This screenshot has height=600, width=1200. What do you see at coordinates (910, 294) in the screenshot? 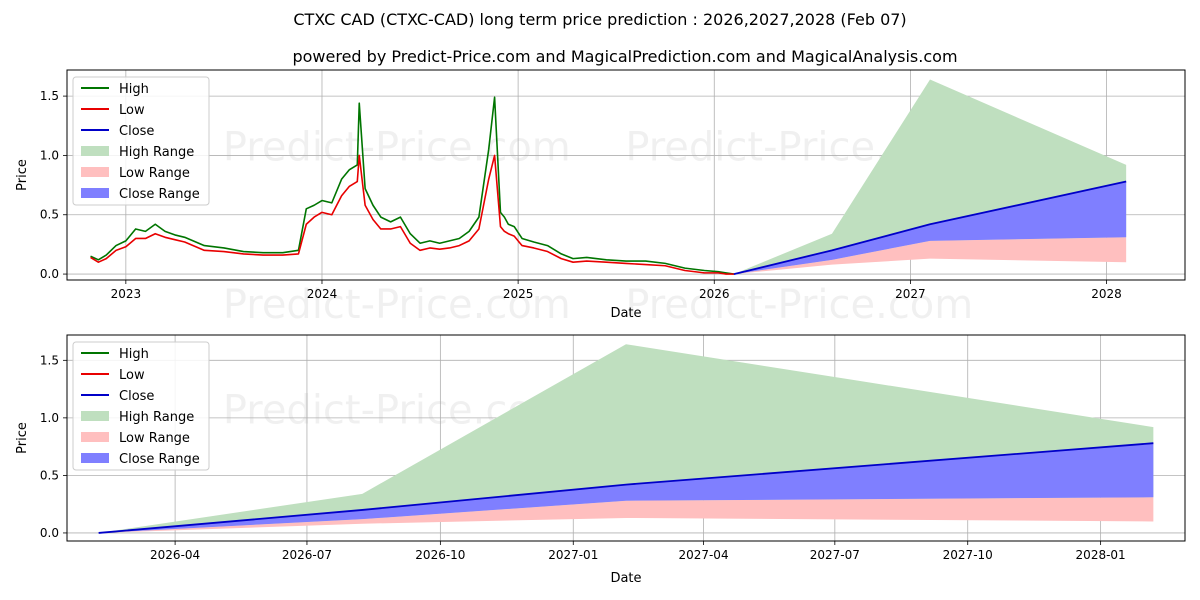
I see `x-tick-label: 2027` at bounding box center [910, 294].